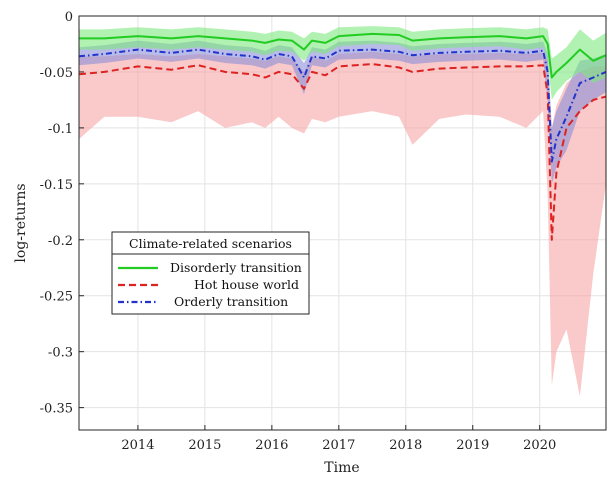  What do you see at coordinates (271, 445) in the screenshot?
I see `x-tick-label: 2016` at bounding box center [271, 445].